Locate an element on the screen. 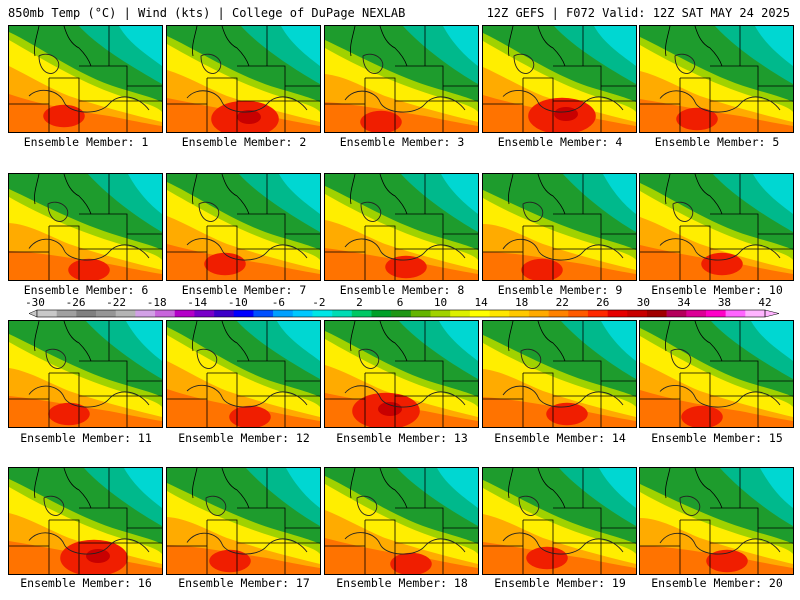  colorbar-tick-label: 22 is located at coordinates (562, 302).